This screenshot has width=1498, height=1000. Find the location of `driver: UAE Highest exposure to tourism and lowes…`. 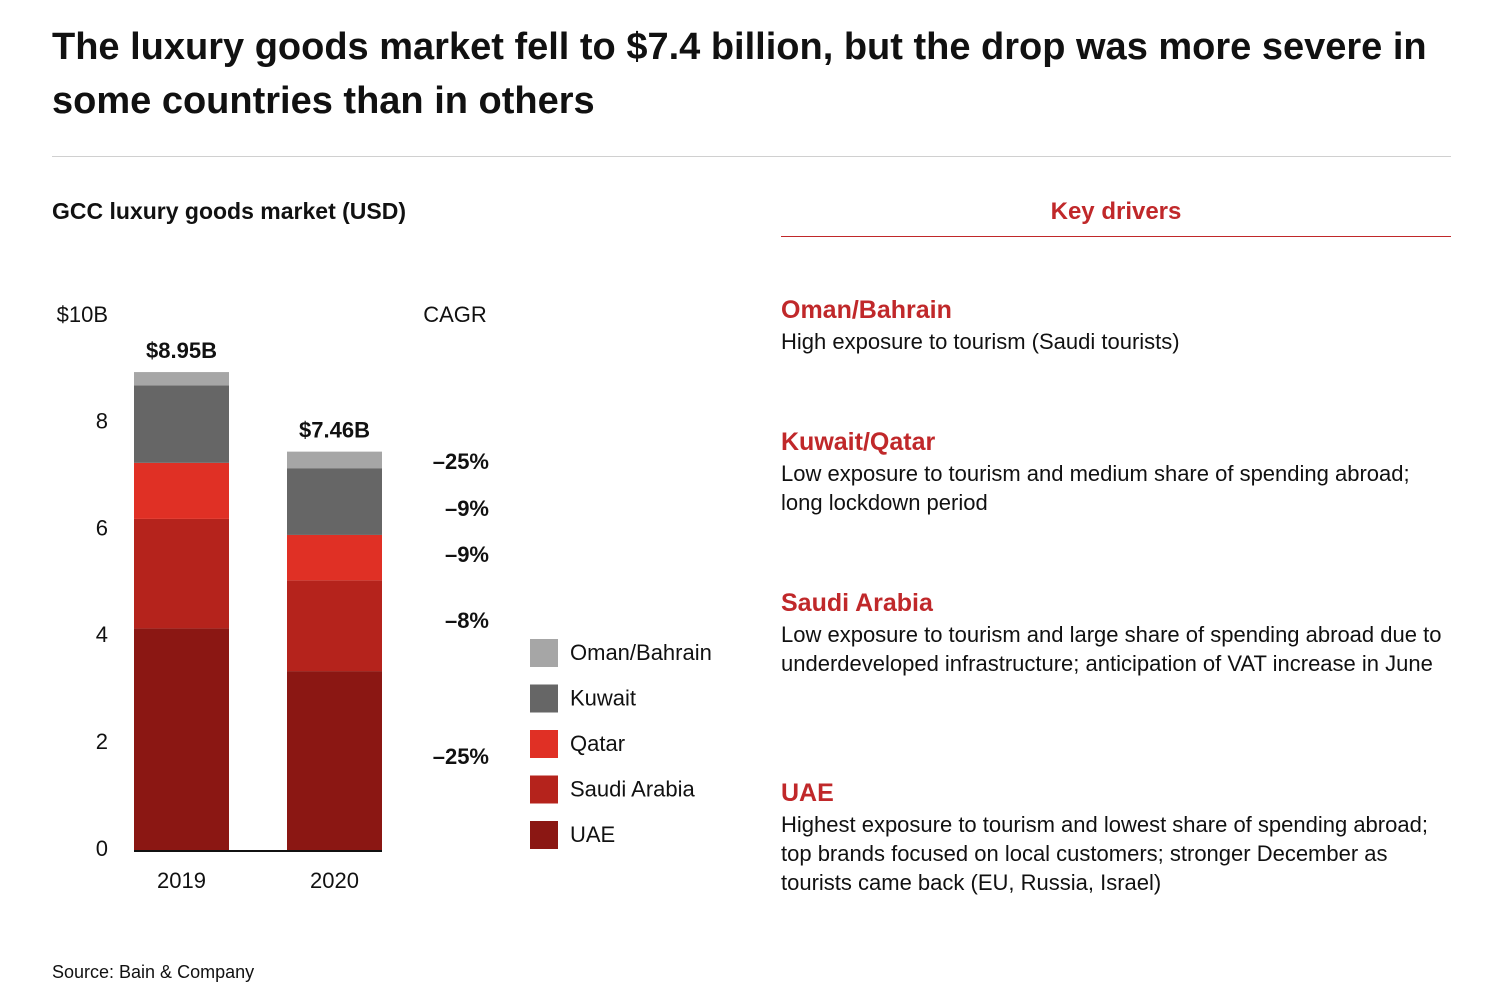

driver: UAE Highest exposure to tourism and lowes… is located at coordinates (1116, 838).